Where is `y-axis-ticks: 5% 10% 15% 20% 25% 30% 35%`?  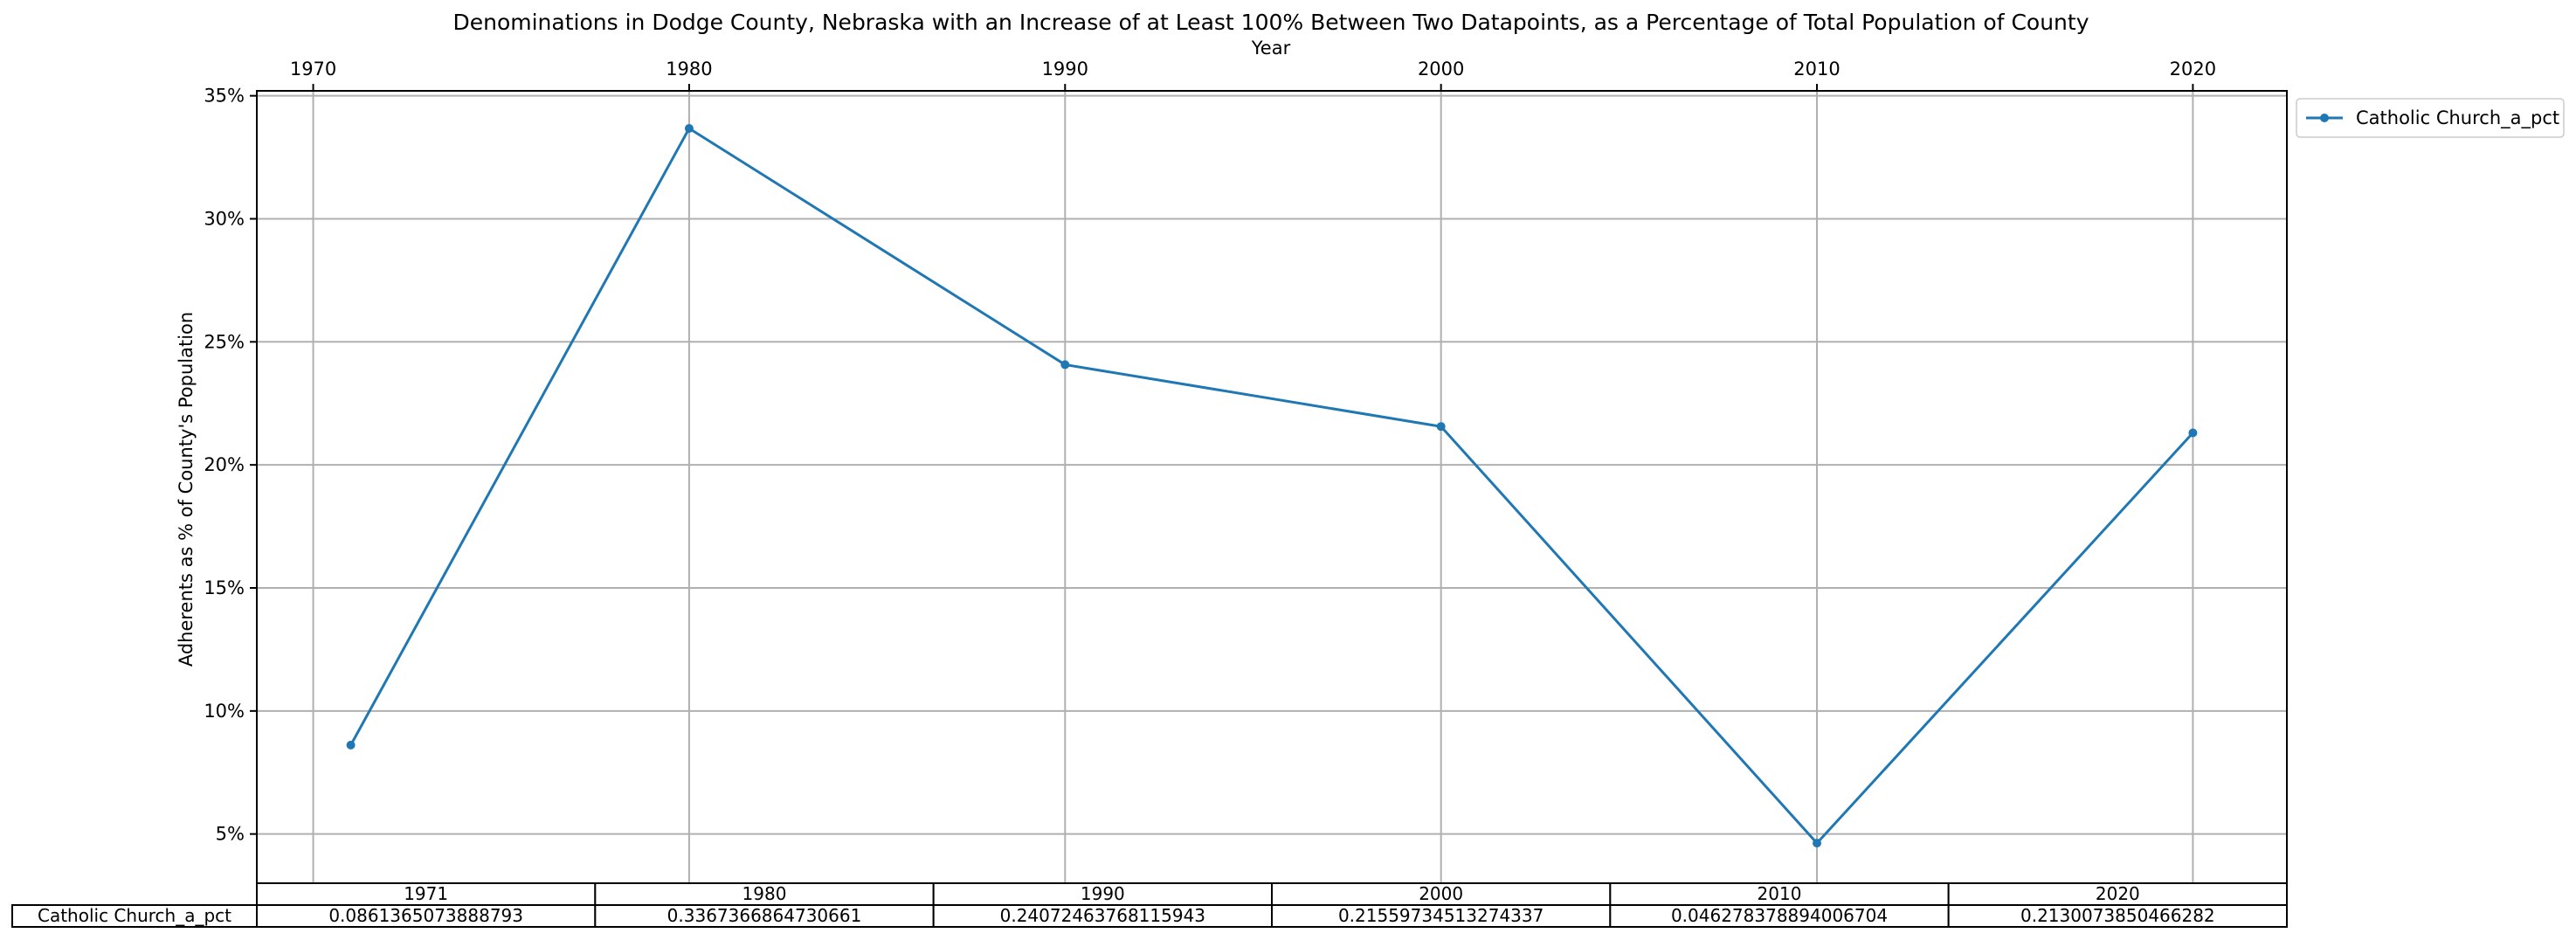 y-axis-ticks: 5% 10% 15% 20% 25% 30% 35% is located at coordinates (230, 465).